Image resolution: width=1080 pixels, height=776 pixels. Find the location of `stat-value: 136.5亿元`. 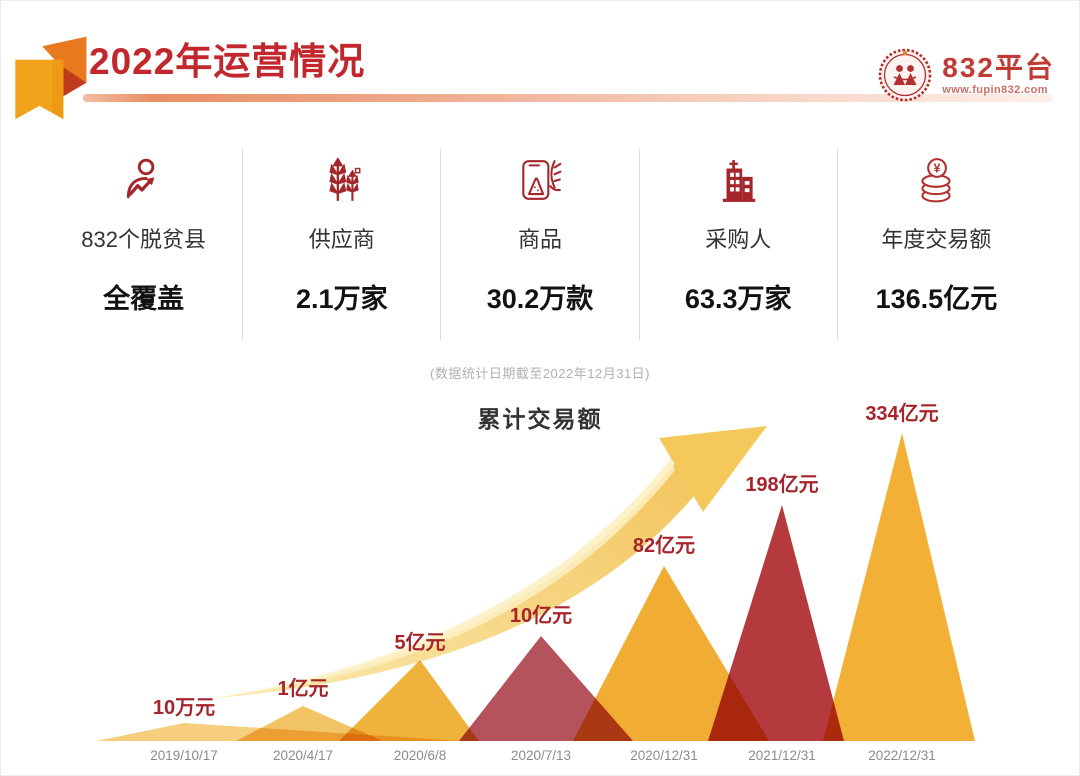

stat-value: 136.5亿元 is located at coordinates (936, 299).